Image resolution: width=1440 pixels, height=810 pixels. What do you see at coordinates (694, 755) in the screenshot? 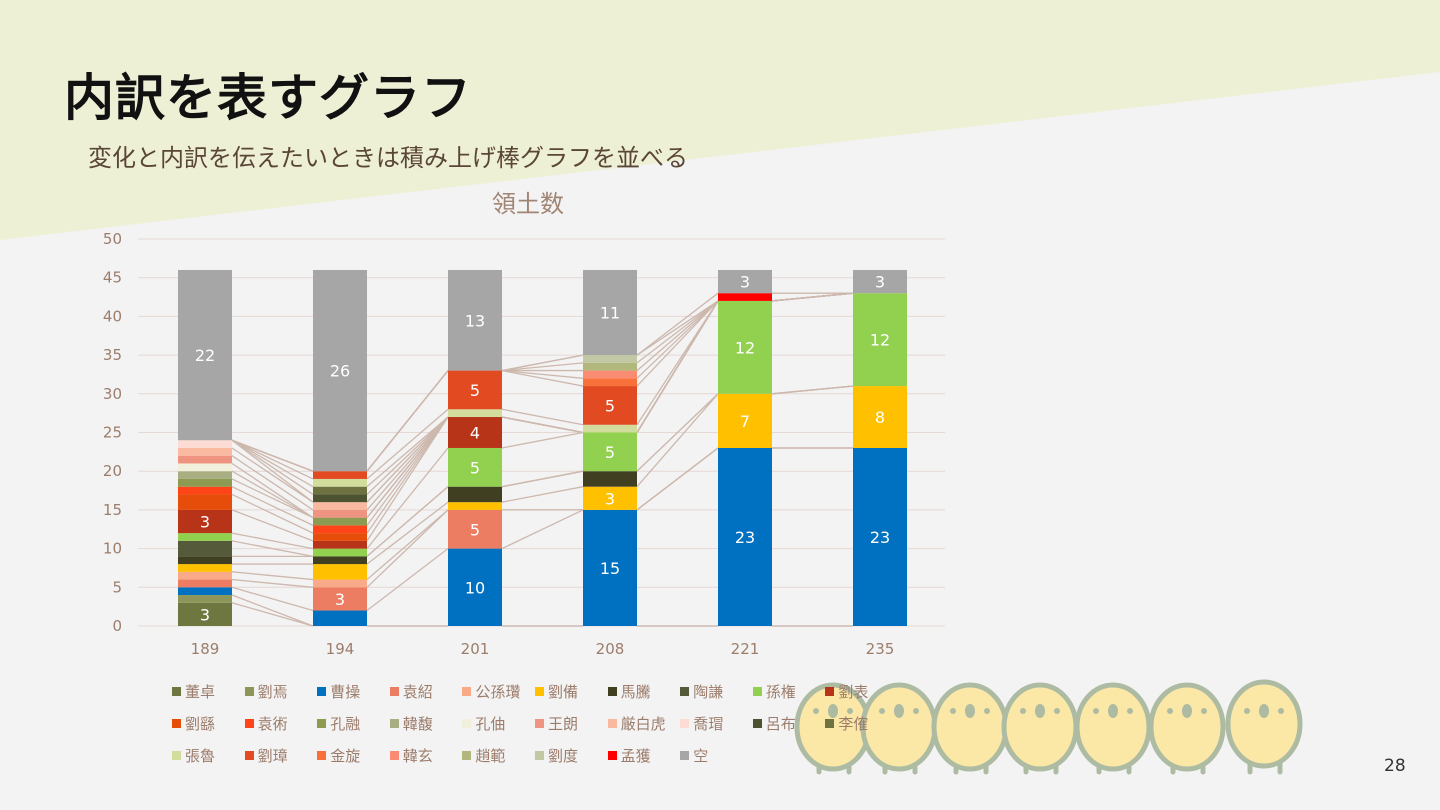
I see `legend-item: 空` at bounding box center [694, 755].